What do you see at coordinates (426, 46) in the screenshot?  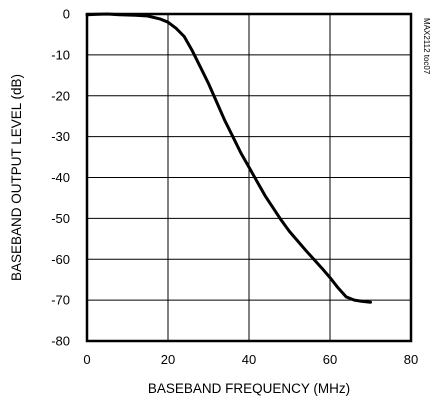 I see `chart-id-annotation: MAX2112 toc07` at bounding box center [426, 46].